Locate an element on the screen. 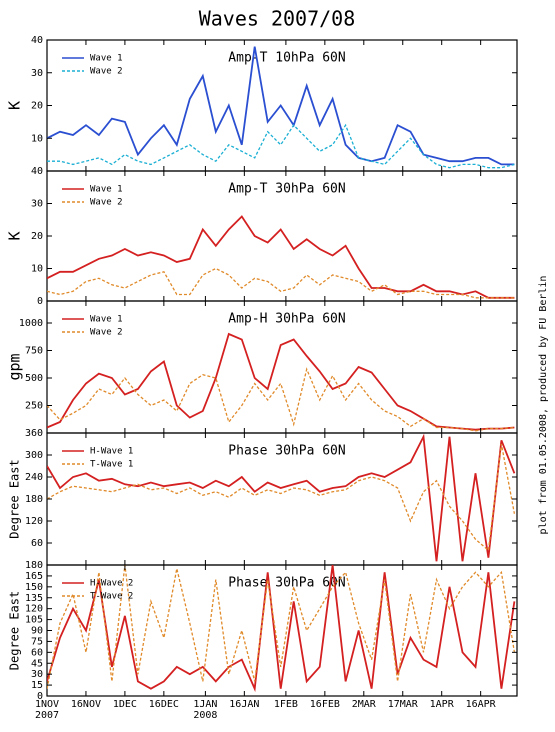 The width and height of the screenshot is (555, 732). x-tick-label: 2MAR is located at coordinates (364, 704).